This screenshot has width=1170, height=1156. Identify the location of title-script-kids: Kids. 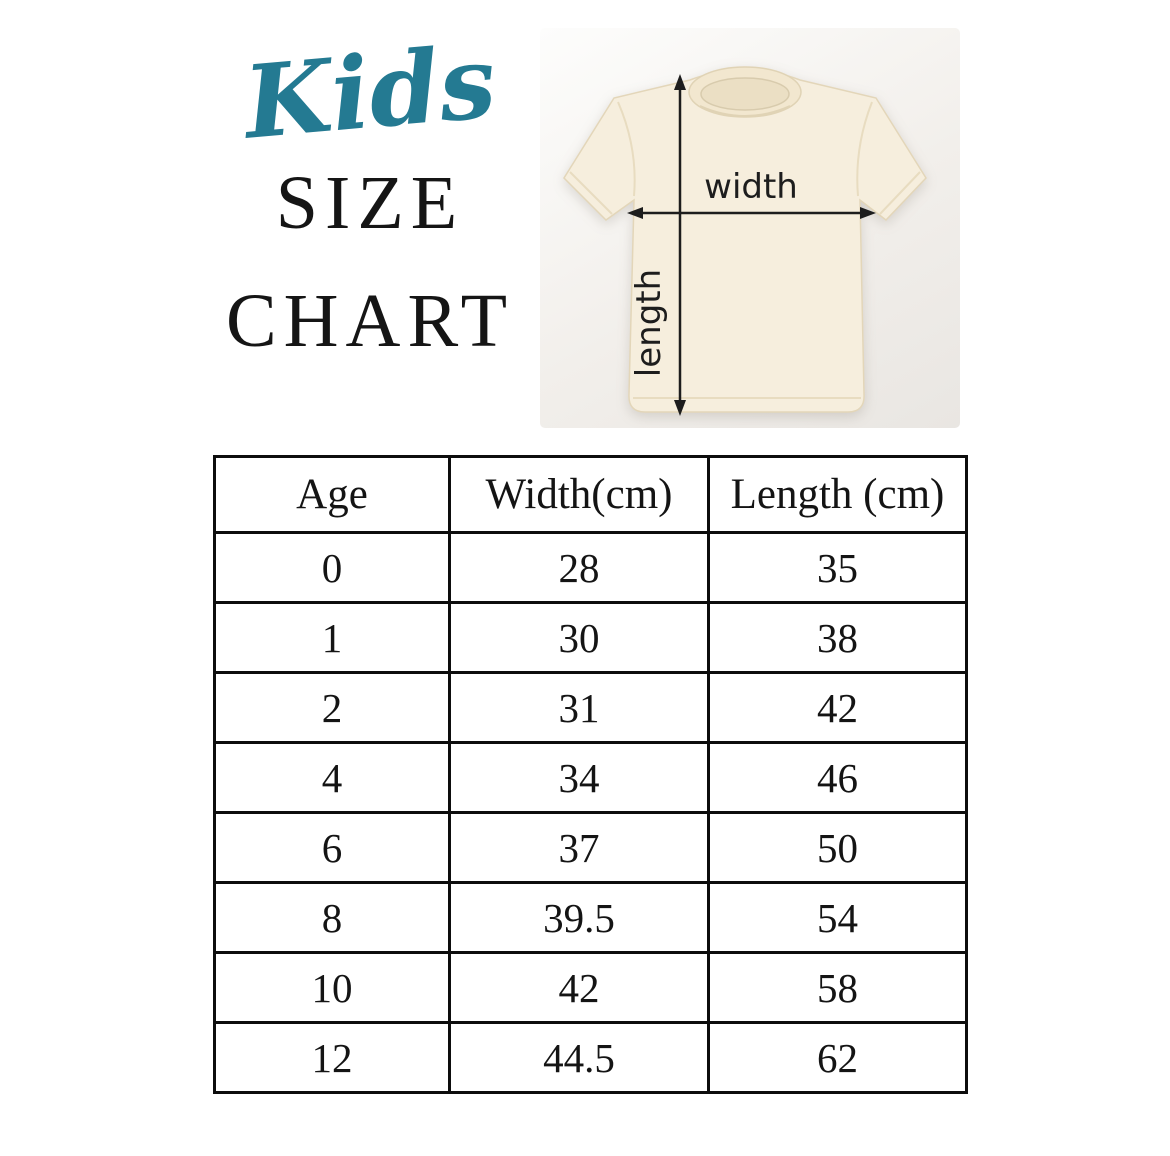
(370, 92).